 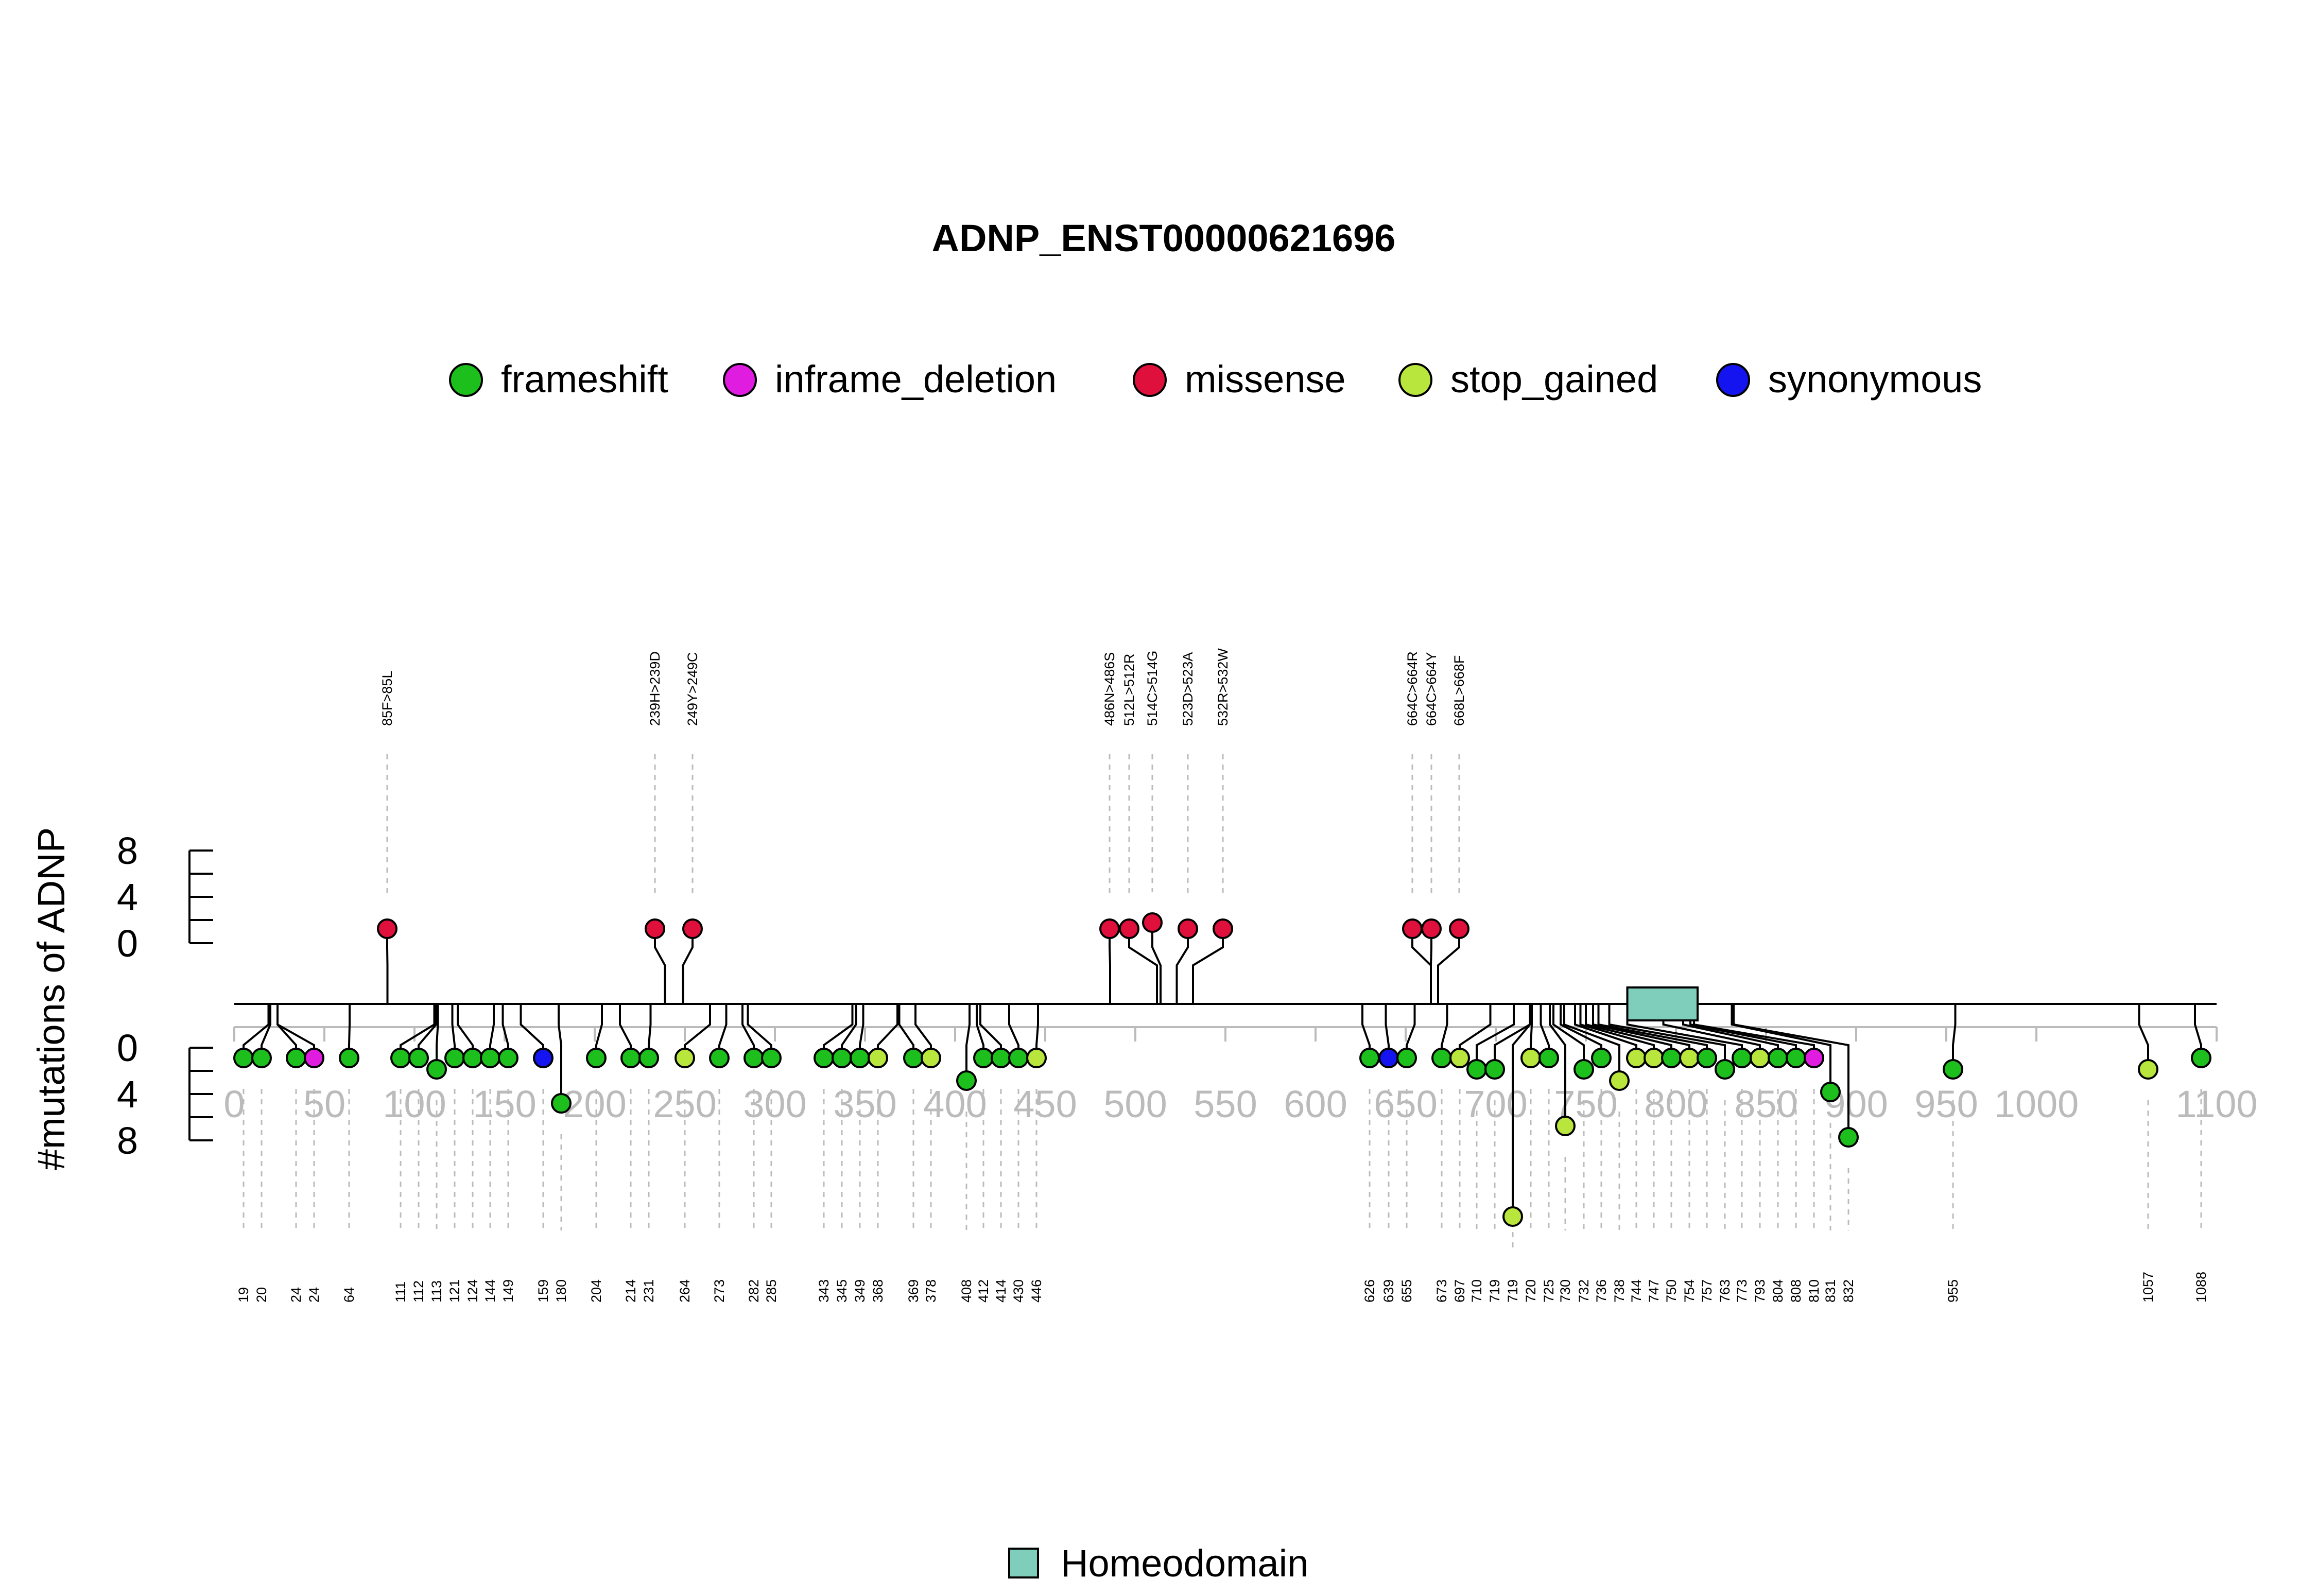 What do you see at coordinates (584, 380) in the screenshot?
I see `legend-label-frameshift: frameshift` at bounding box center [584, 380].